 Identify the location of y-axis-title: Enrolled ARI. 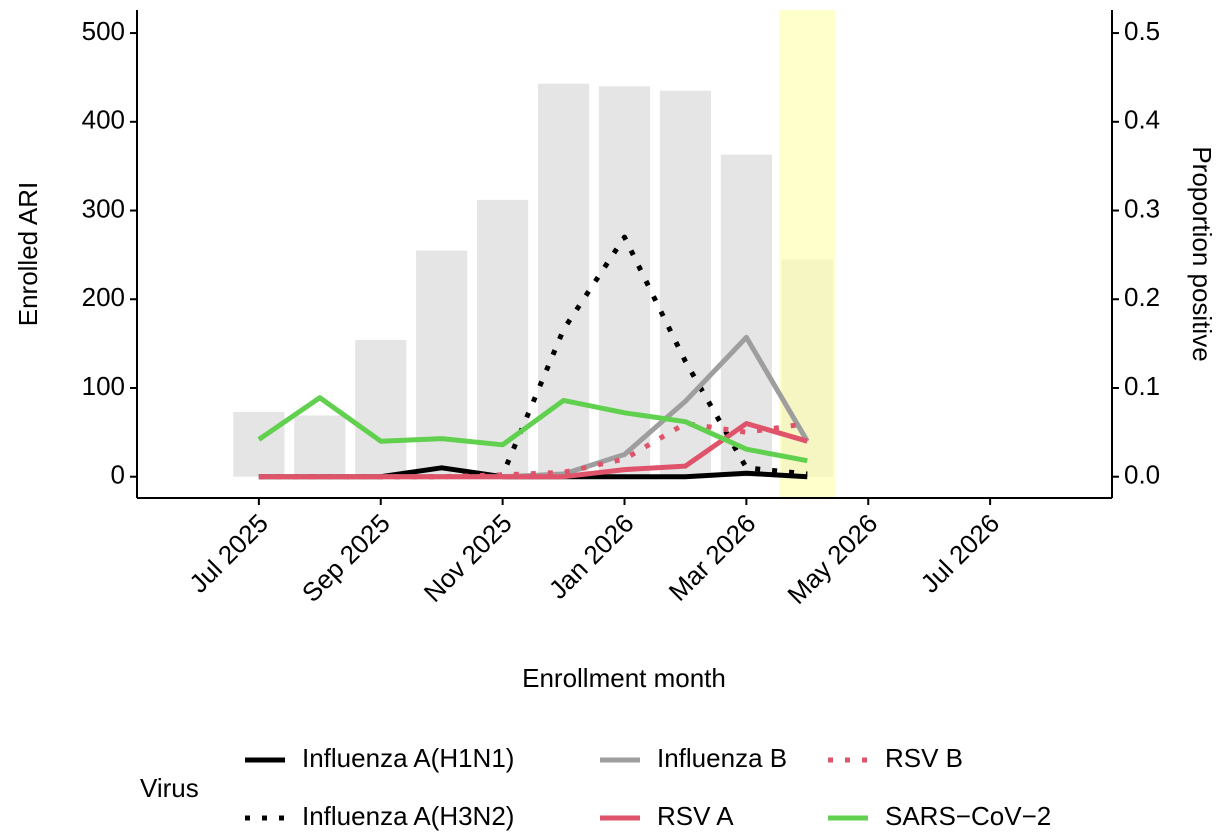
(28, 254).